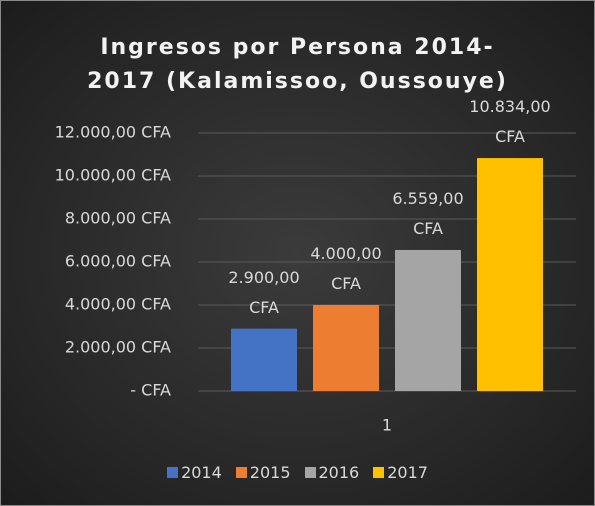 This screenshot has height=506, width=595. What do you see at coordinates (113, 175) in the screenshot?
I see `y-tick-label: 10.000,00 CFA` at bounding box center [113, 175].